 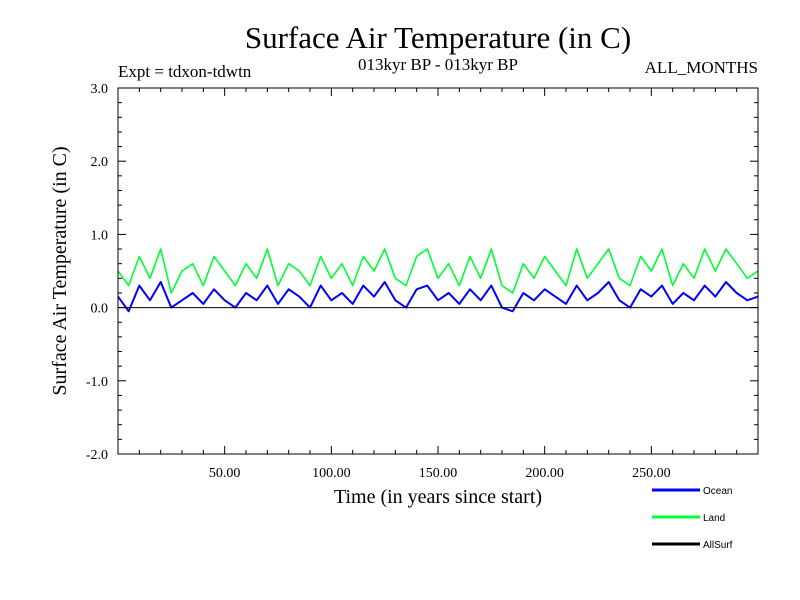 What do you see at coordinates (97, 455) in the screenshot?
I see `y-tick-label: -2.0` at bounding box center [97, 455].